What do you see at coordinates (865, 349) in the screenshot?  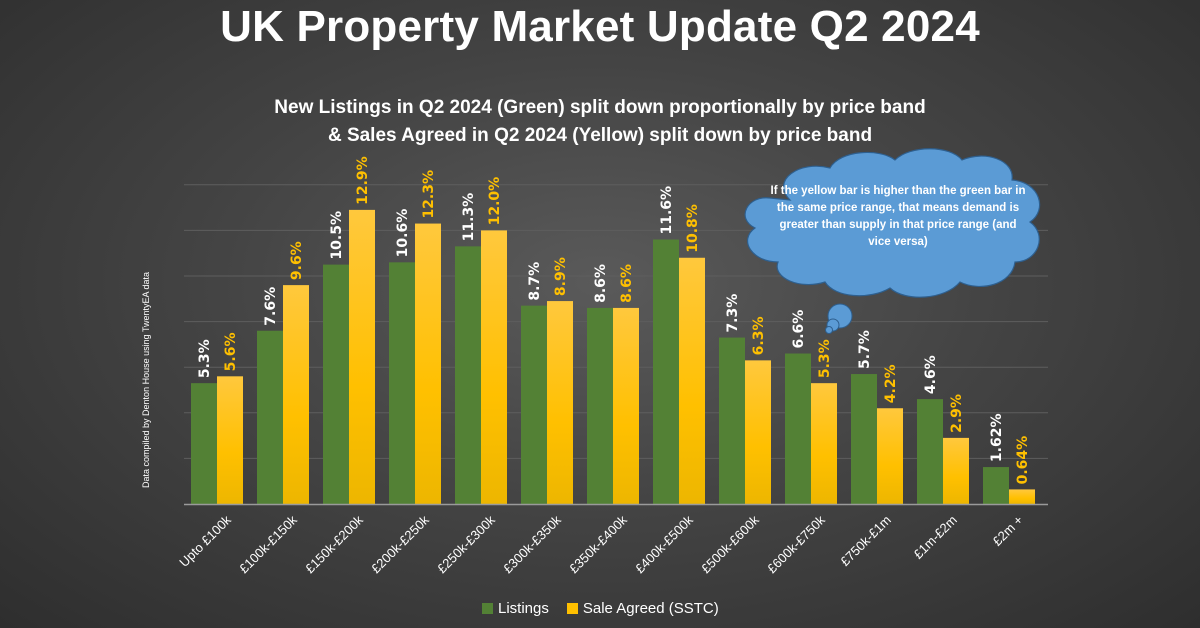 I see `data-label-listings: 5.7%` at bounding box center [865, 349].